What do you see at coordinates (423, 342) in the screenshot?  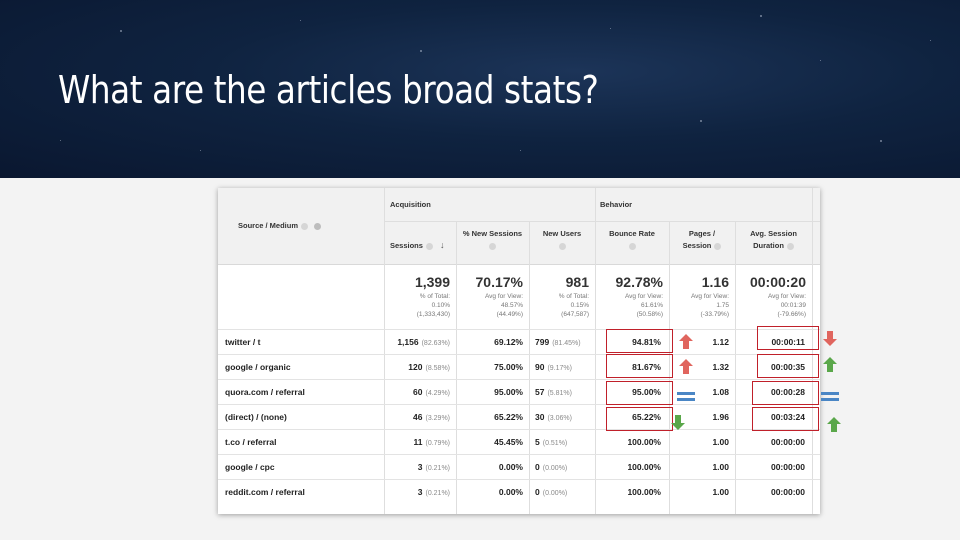 I see `sessions-cell: 1,156 (82.63%)` at bounding box center [423, 342].